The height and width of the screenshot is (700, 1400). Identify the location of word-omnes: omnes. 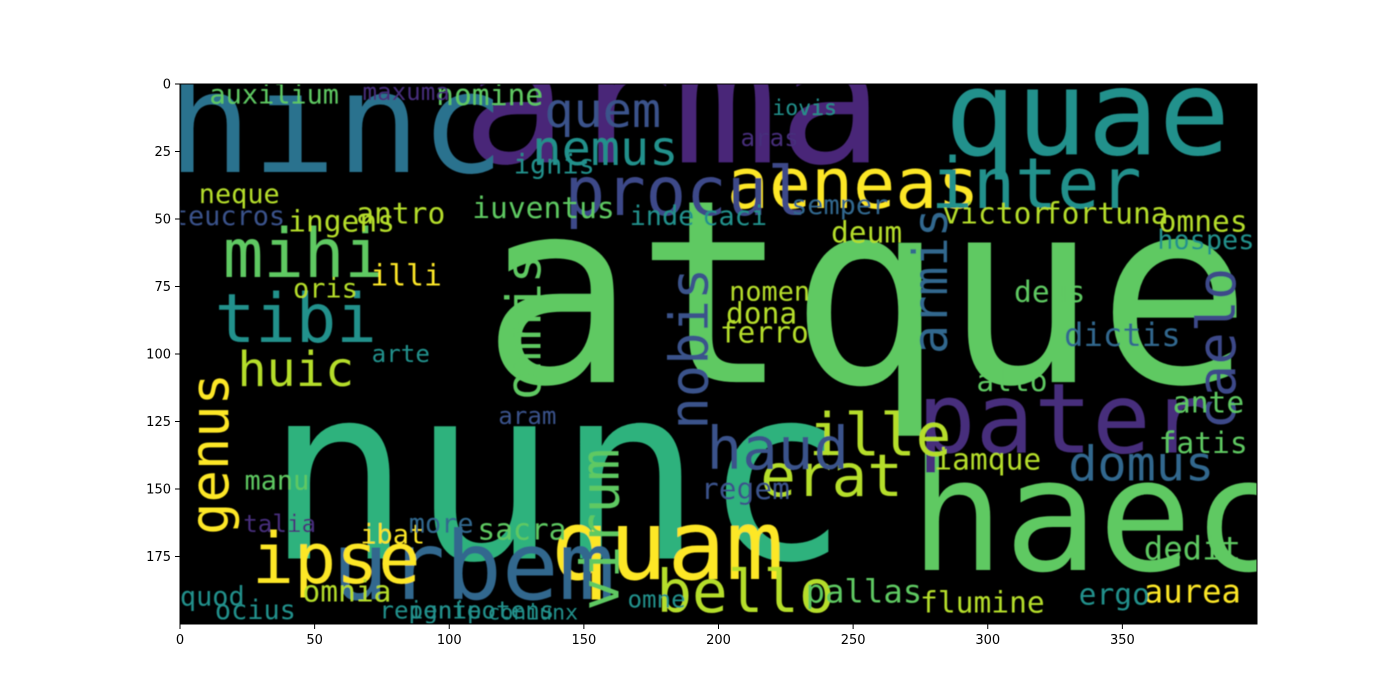
(1203, 222).